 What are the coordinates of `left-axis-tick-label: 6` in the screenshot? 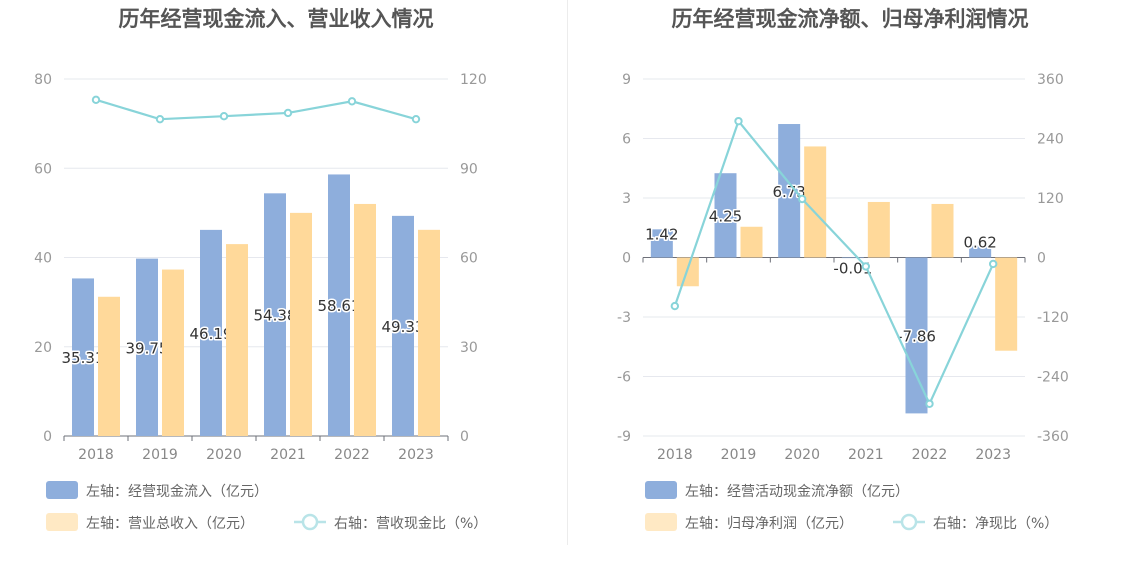 It's located at (626, 140).